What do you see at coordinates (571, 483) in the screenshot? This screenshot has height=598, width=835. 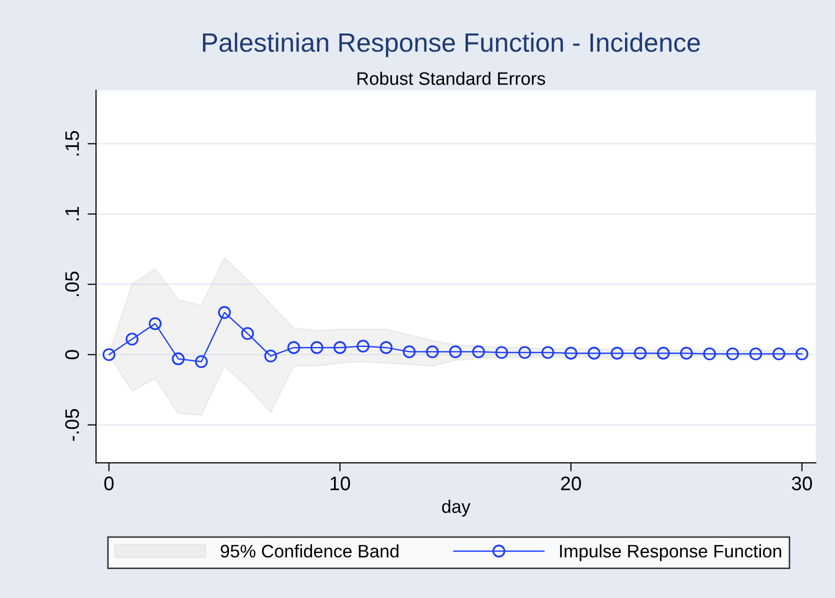 I see `x-tick-label: 20` at bounding box center [571, 483].